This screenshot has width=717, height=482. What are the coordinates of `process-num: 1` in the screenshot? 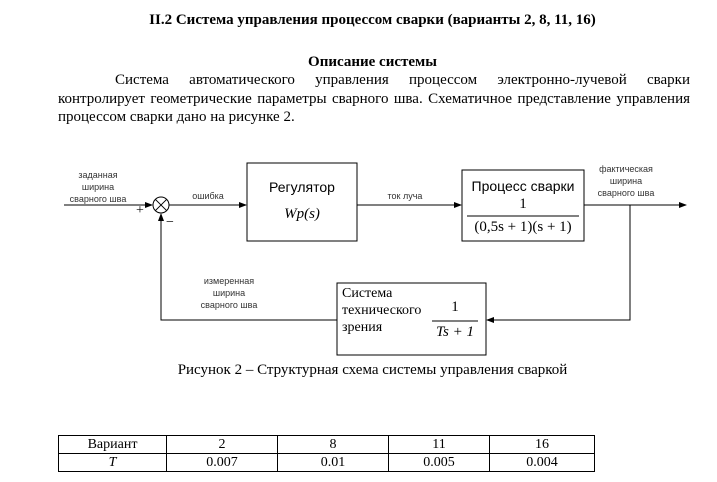 It's located at (523, 204).